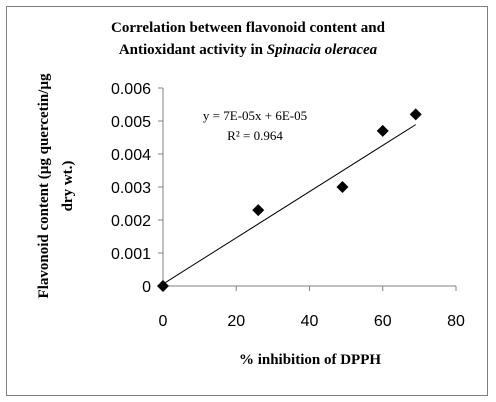 Image resolution: width=496 pixels, height=402 pixels. Describe the element at coordinates (131, 254) in the screenshot. I see `y-tick-label: 0.001` at that location.